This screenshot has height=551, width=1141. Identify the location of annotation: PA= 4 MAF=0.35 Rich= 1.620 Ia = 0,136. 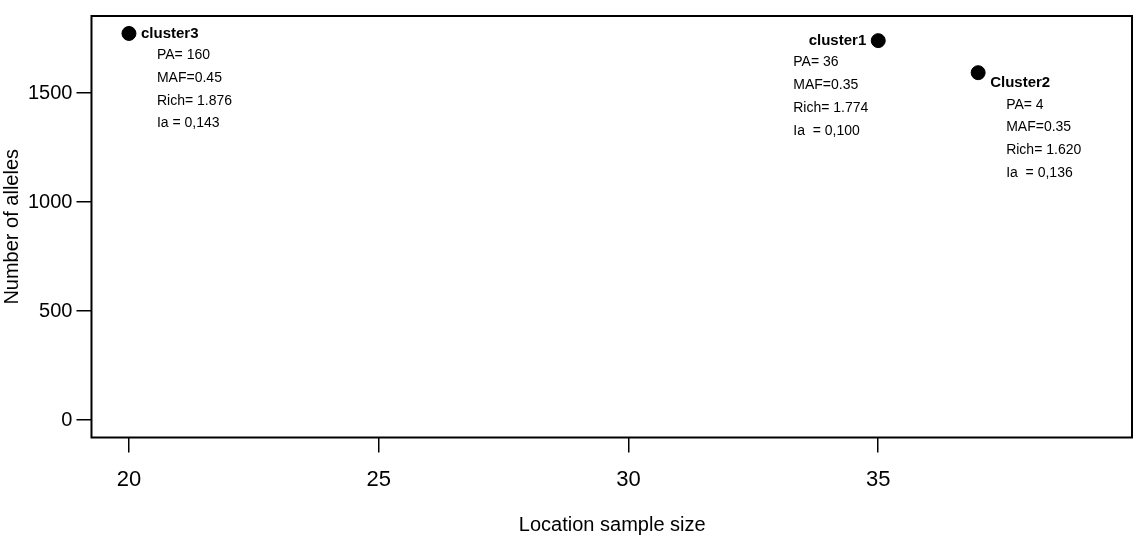
(1044, 137).